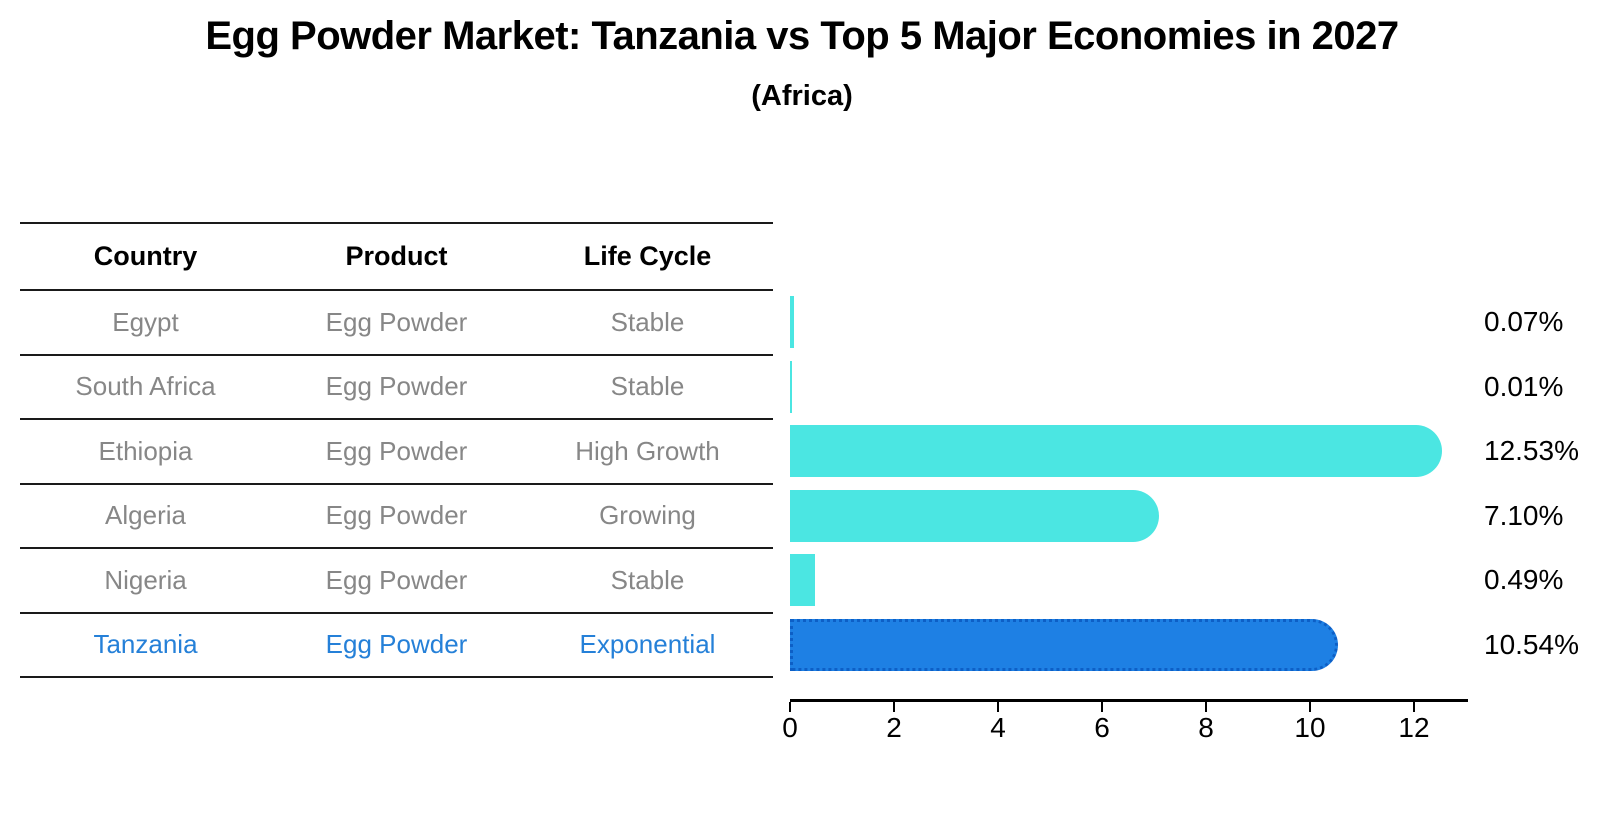  I want to click on table-row: South Africa Egg Powder Stable, so click(396, 386).